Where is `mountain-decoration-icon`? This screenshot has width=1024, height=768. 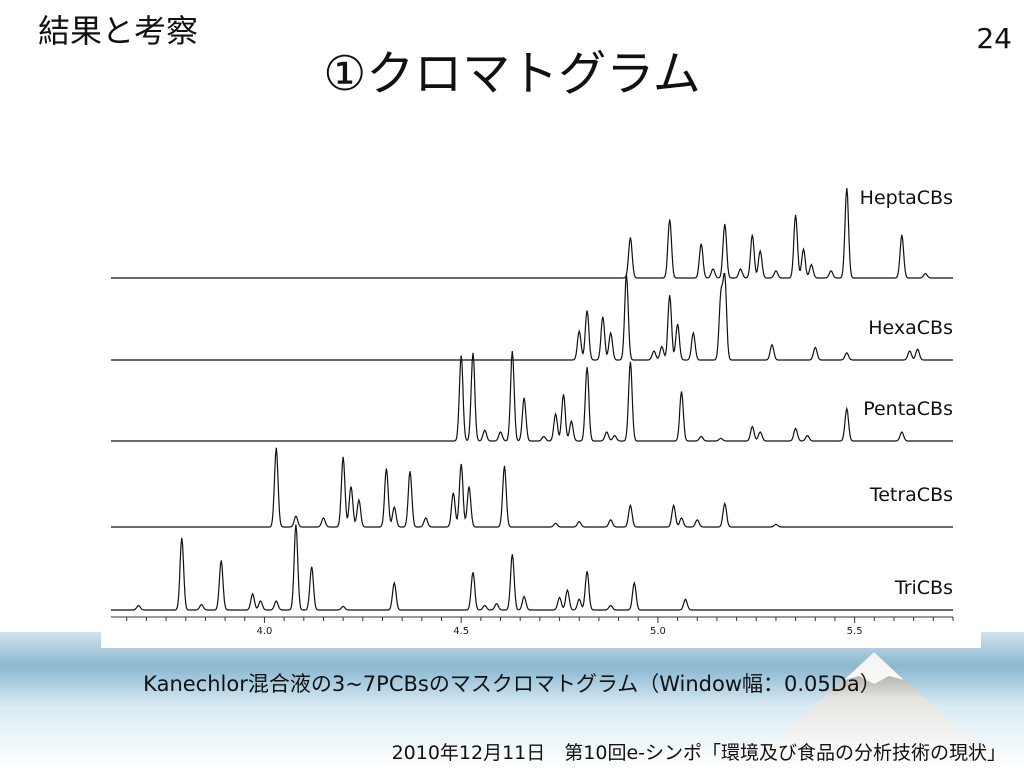
mountain-decoration-icon is located at coordinates (874, 710).